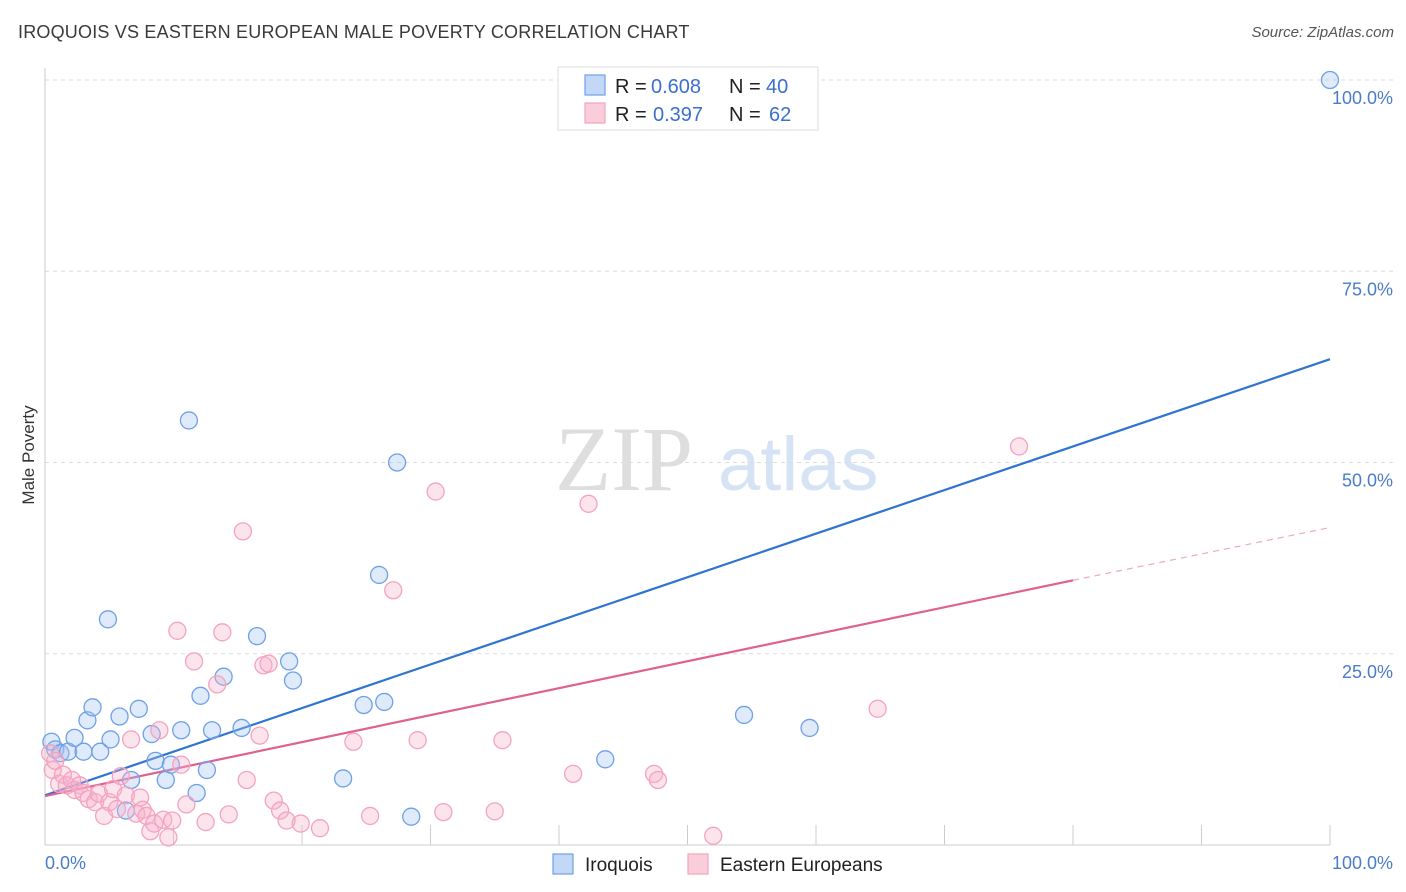 This screenshot has height=892, width=1406. Describe the element at coordinates (676, 87) in the screenshot. I see `legend-r-value-iroquois: 0.608` at that location.